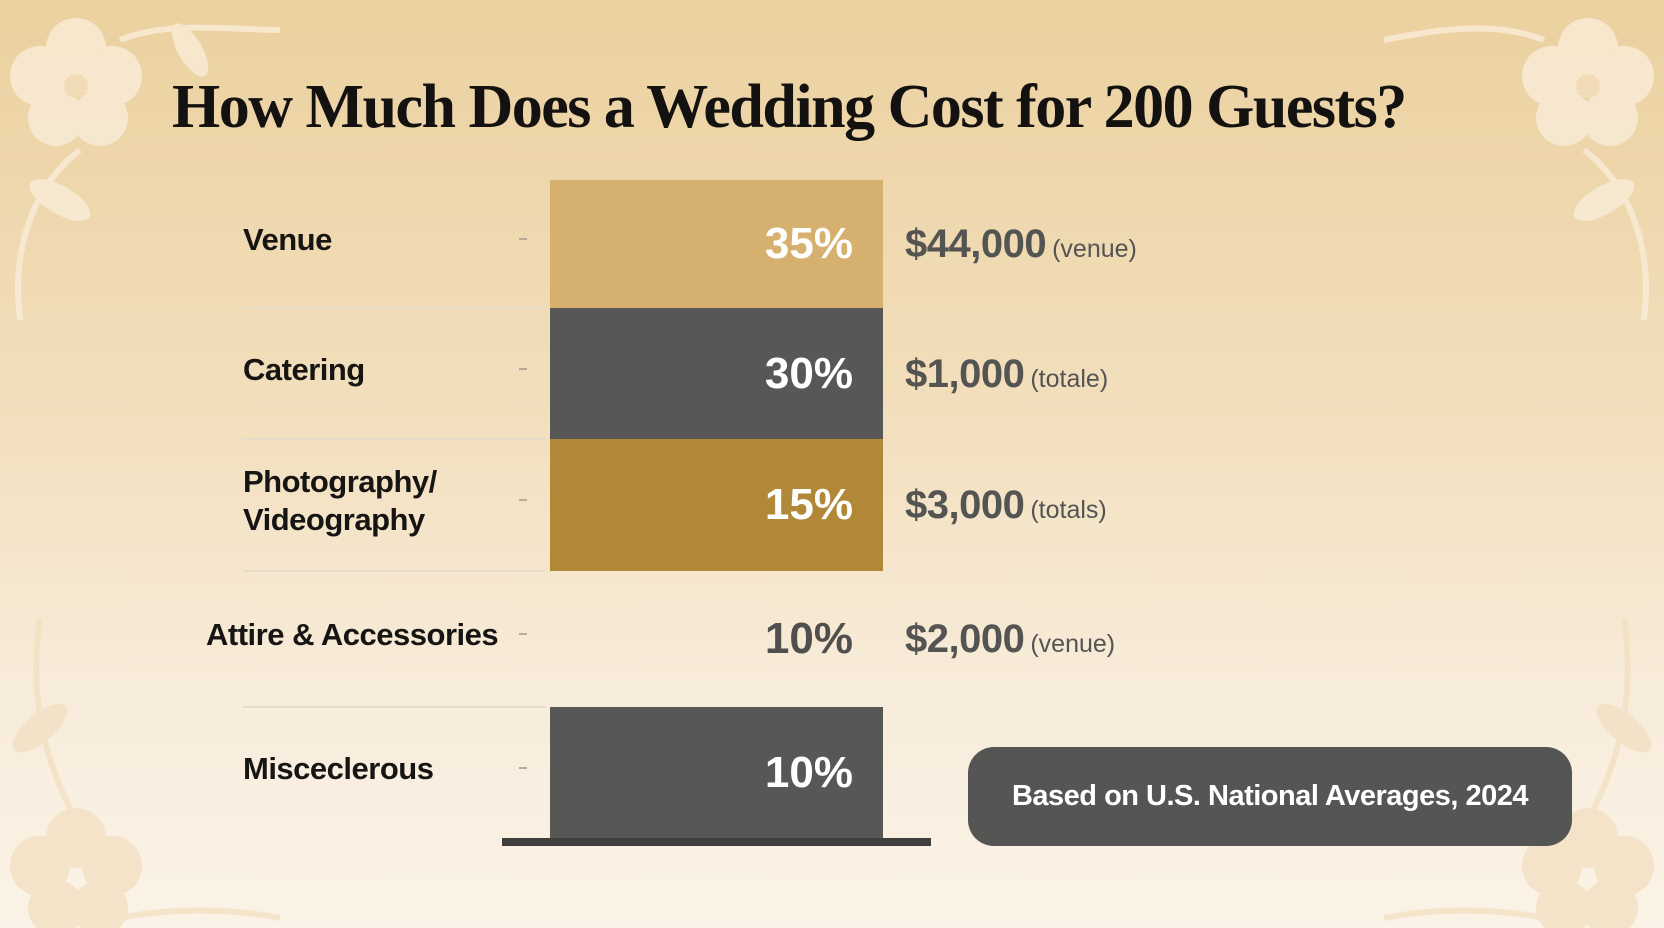  Describe the element at coordinates (304, 369) in the screenshot. I see `category-label: Catering` at that location.